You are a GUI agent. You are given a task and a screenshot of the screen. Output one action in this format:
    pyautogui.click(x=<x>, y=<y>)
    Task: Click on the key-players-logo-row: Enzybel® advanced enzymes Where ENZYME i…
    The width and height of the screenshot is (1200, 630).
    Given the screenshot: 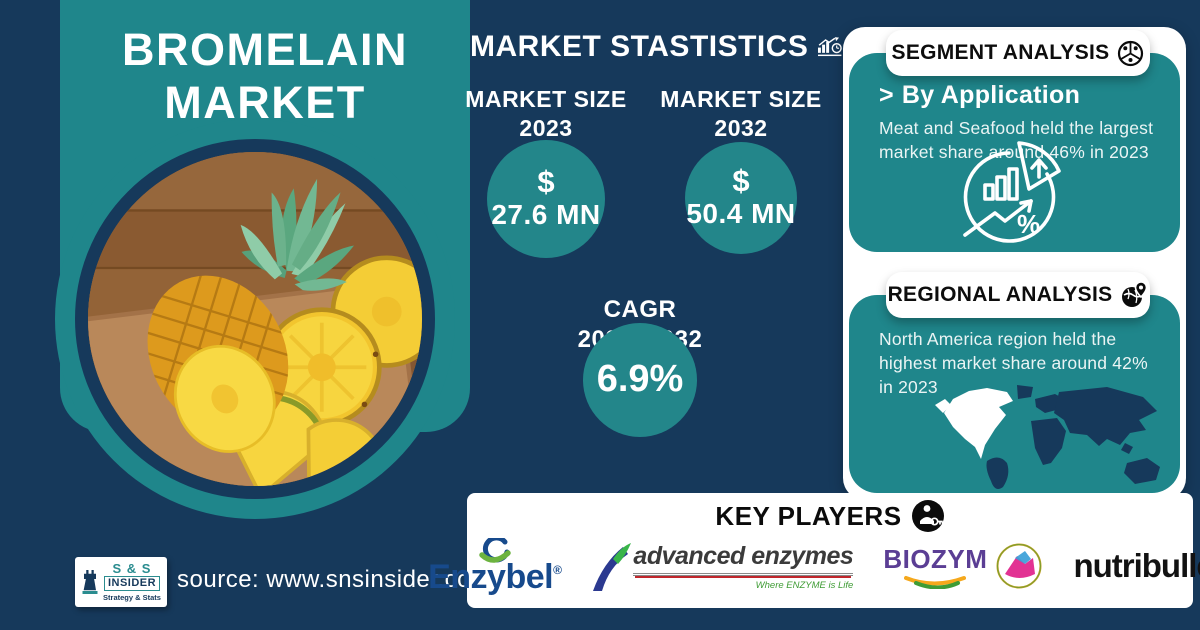 What is the action you would take?
    pyautogui.click(x=814, y=566)
    